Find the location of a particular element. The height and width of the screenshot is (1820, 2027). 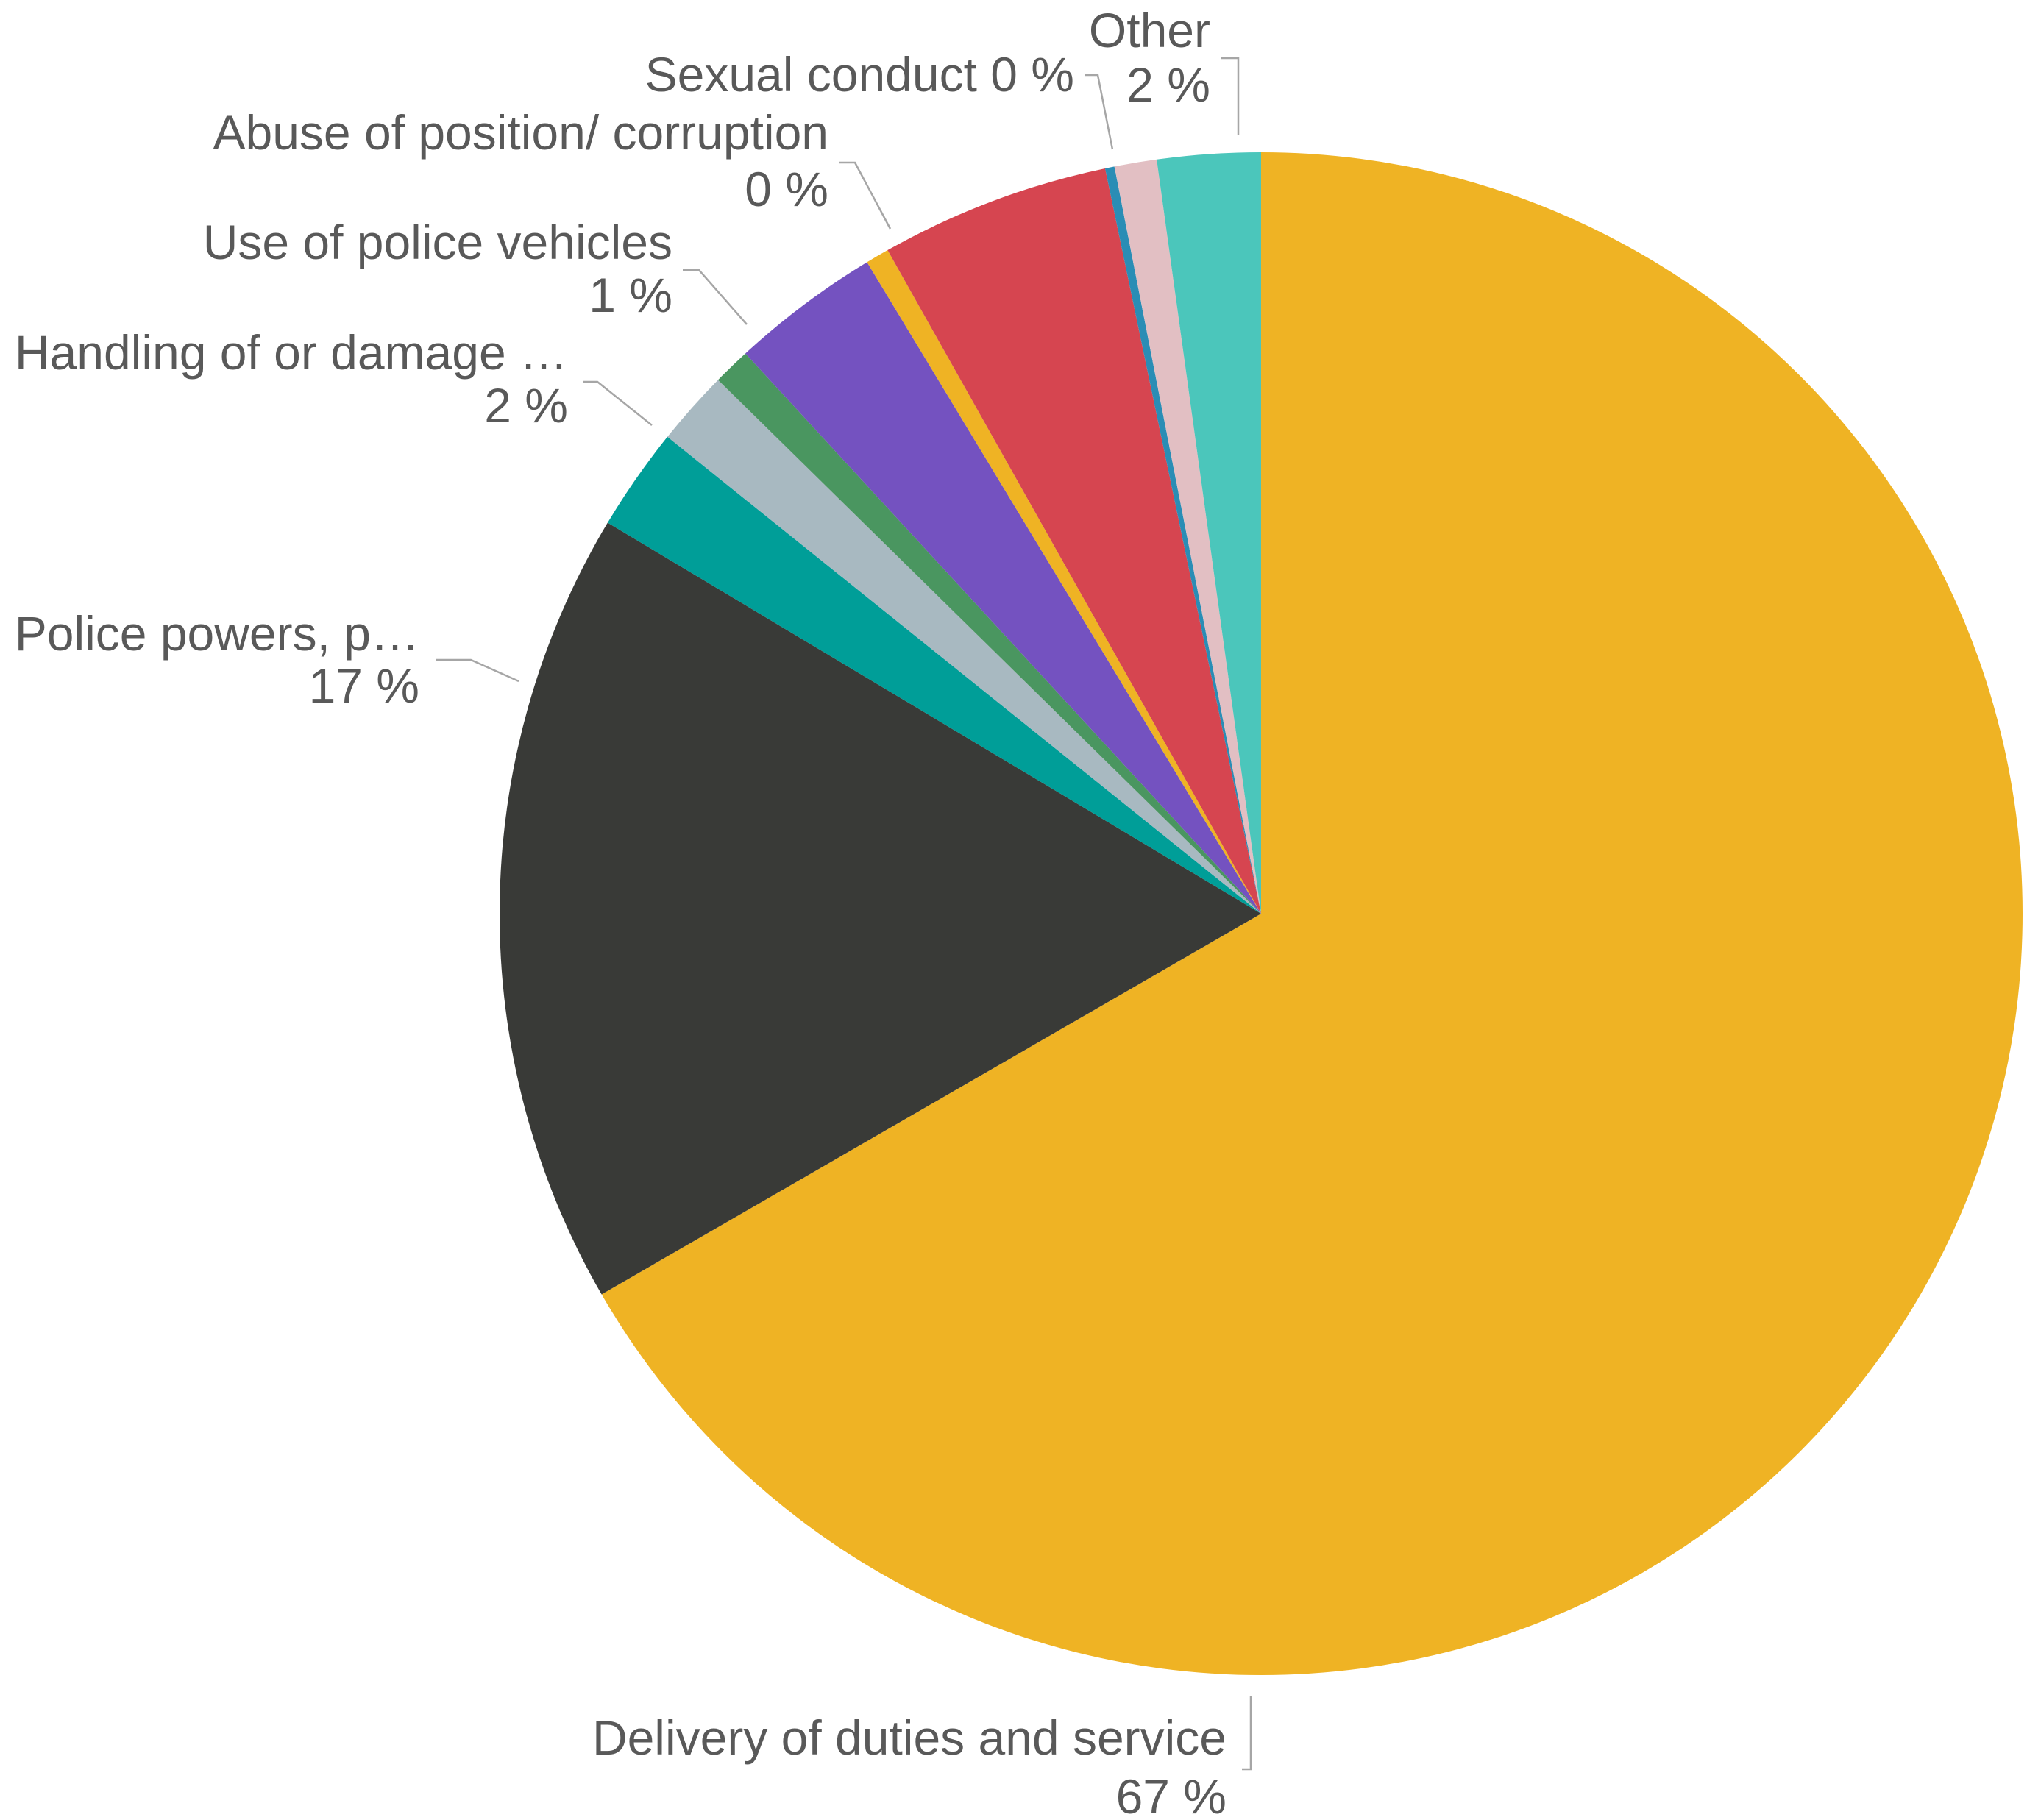

leader-sexual is located at coordinates (1099, 112).